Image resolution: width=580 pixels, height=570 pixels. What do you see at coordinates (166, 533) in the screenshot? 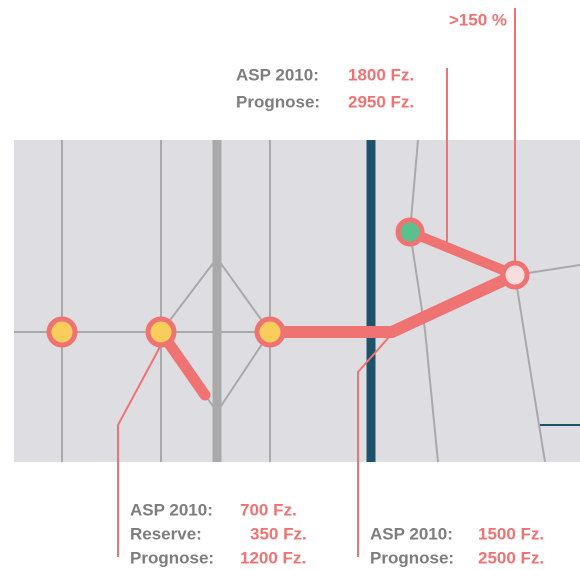
I see `annotation-label: Reserve:` at bounding box center [166, 533].